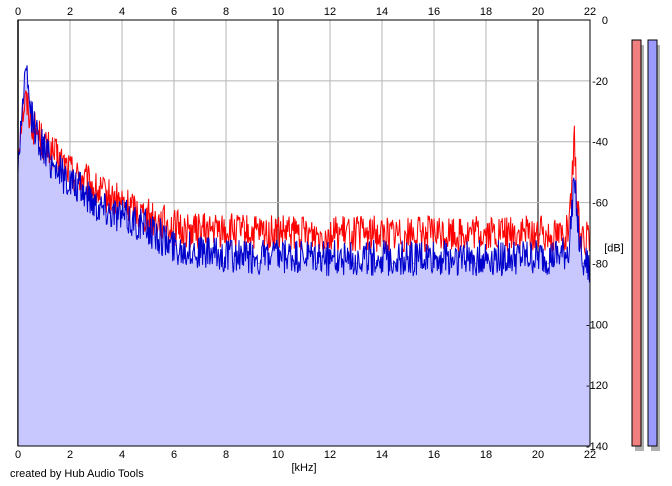  Describe the element at coordinates (597, 386) in the screenshot. I see `y-tick-label: -120` at that location.